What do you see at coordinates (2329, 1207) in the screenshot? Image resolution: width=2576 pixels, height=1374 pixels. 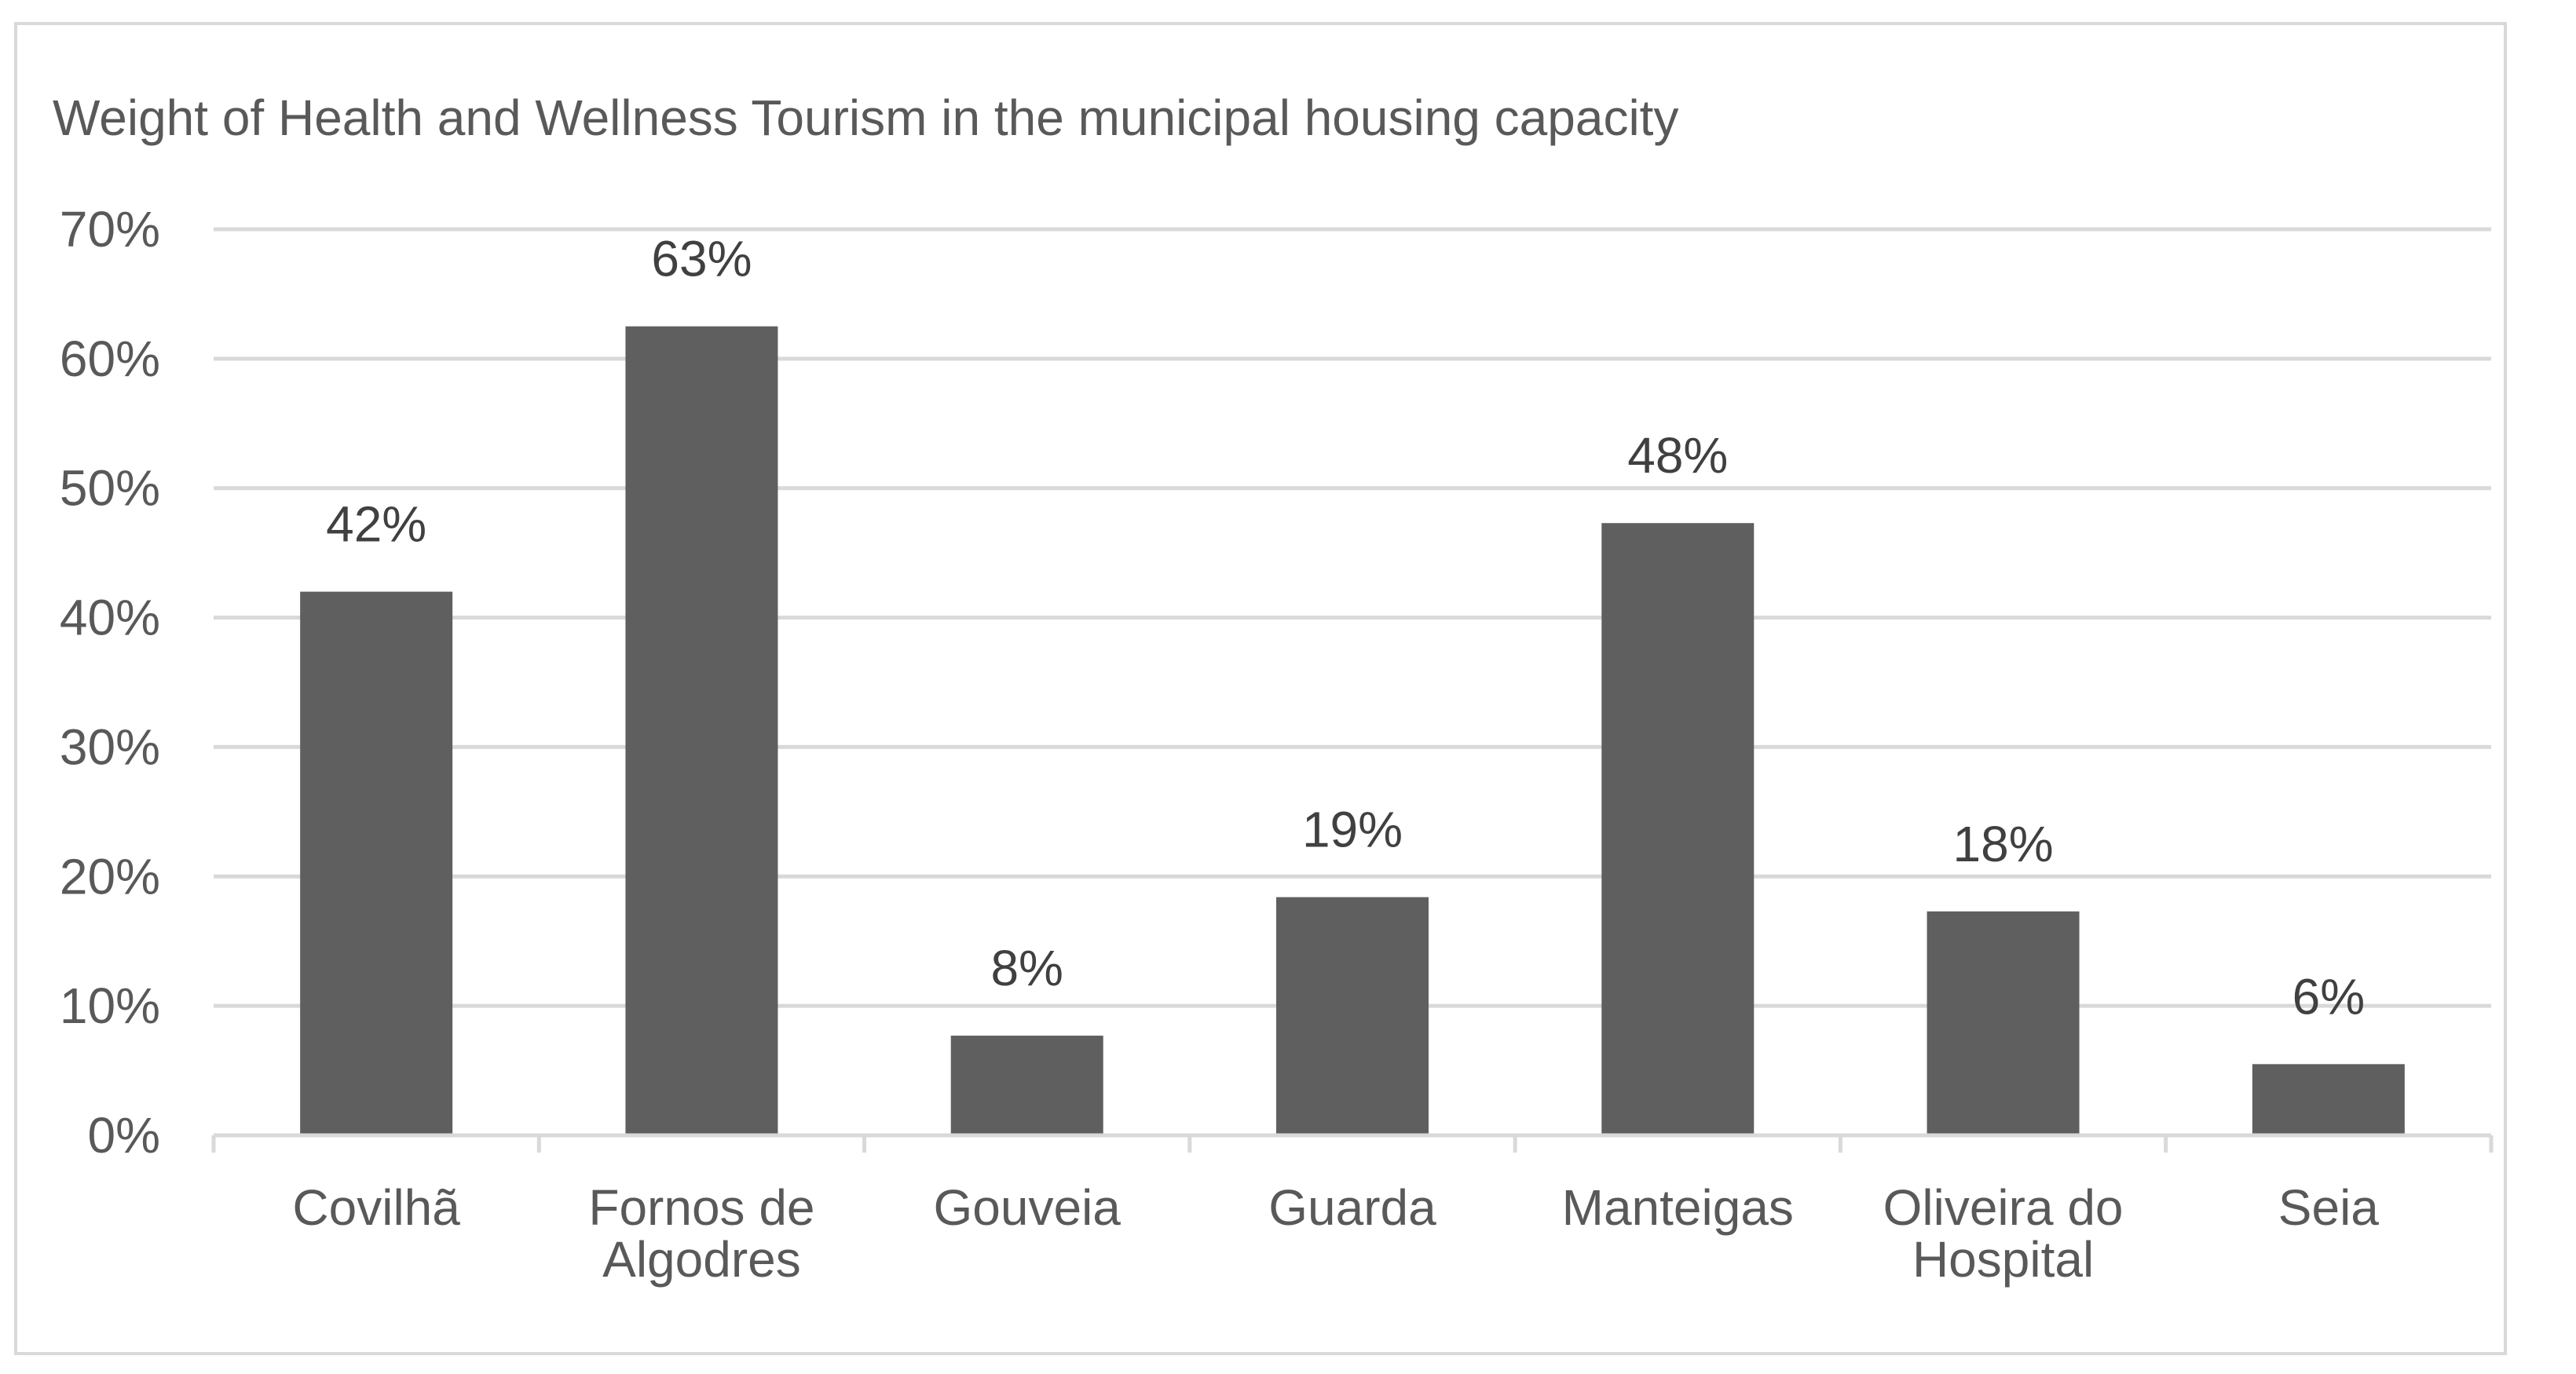 I see `x-tick-label: Seia` at bounding box center [2329, 1207].